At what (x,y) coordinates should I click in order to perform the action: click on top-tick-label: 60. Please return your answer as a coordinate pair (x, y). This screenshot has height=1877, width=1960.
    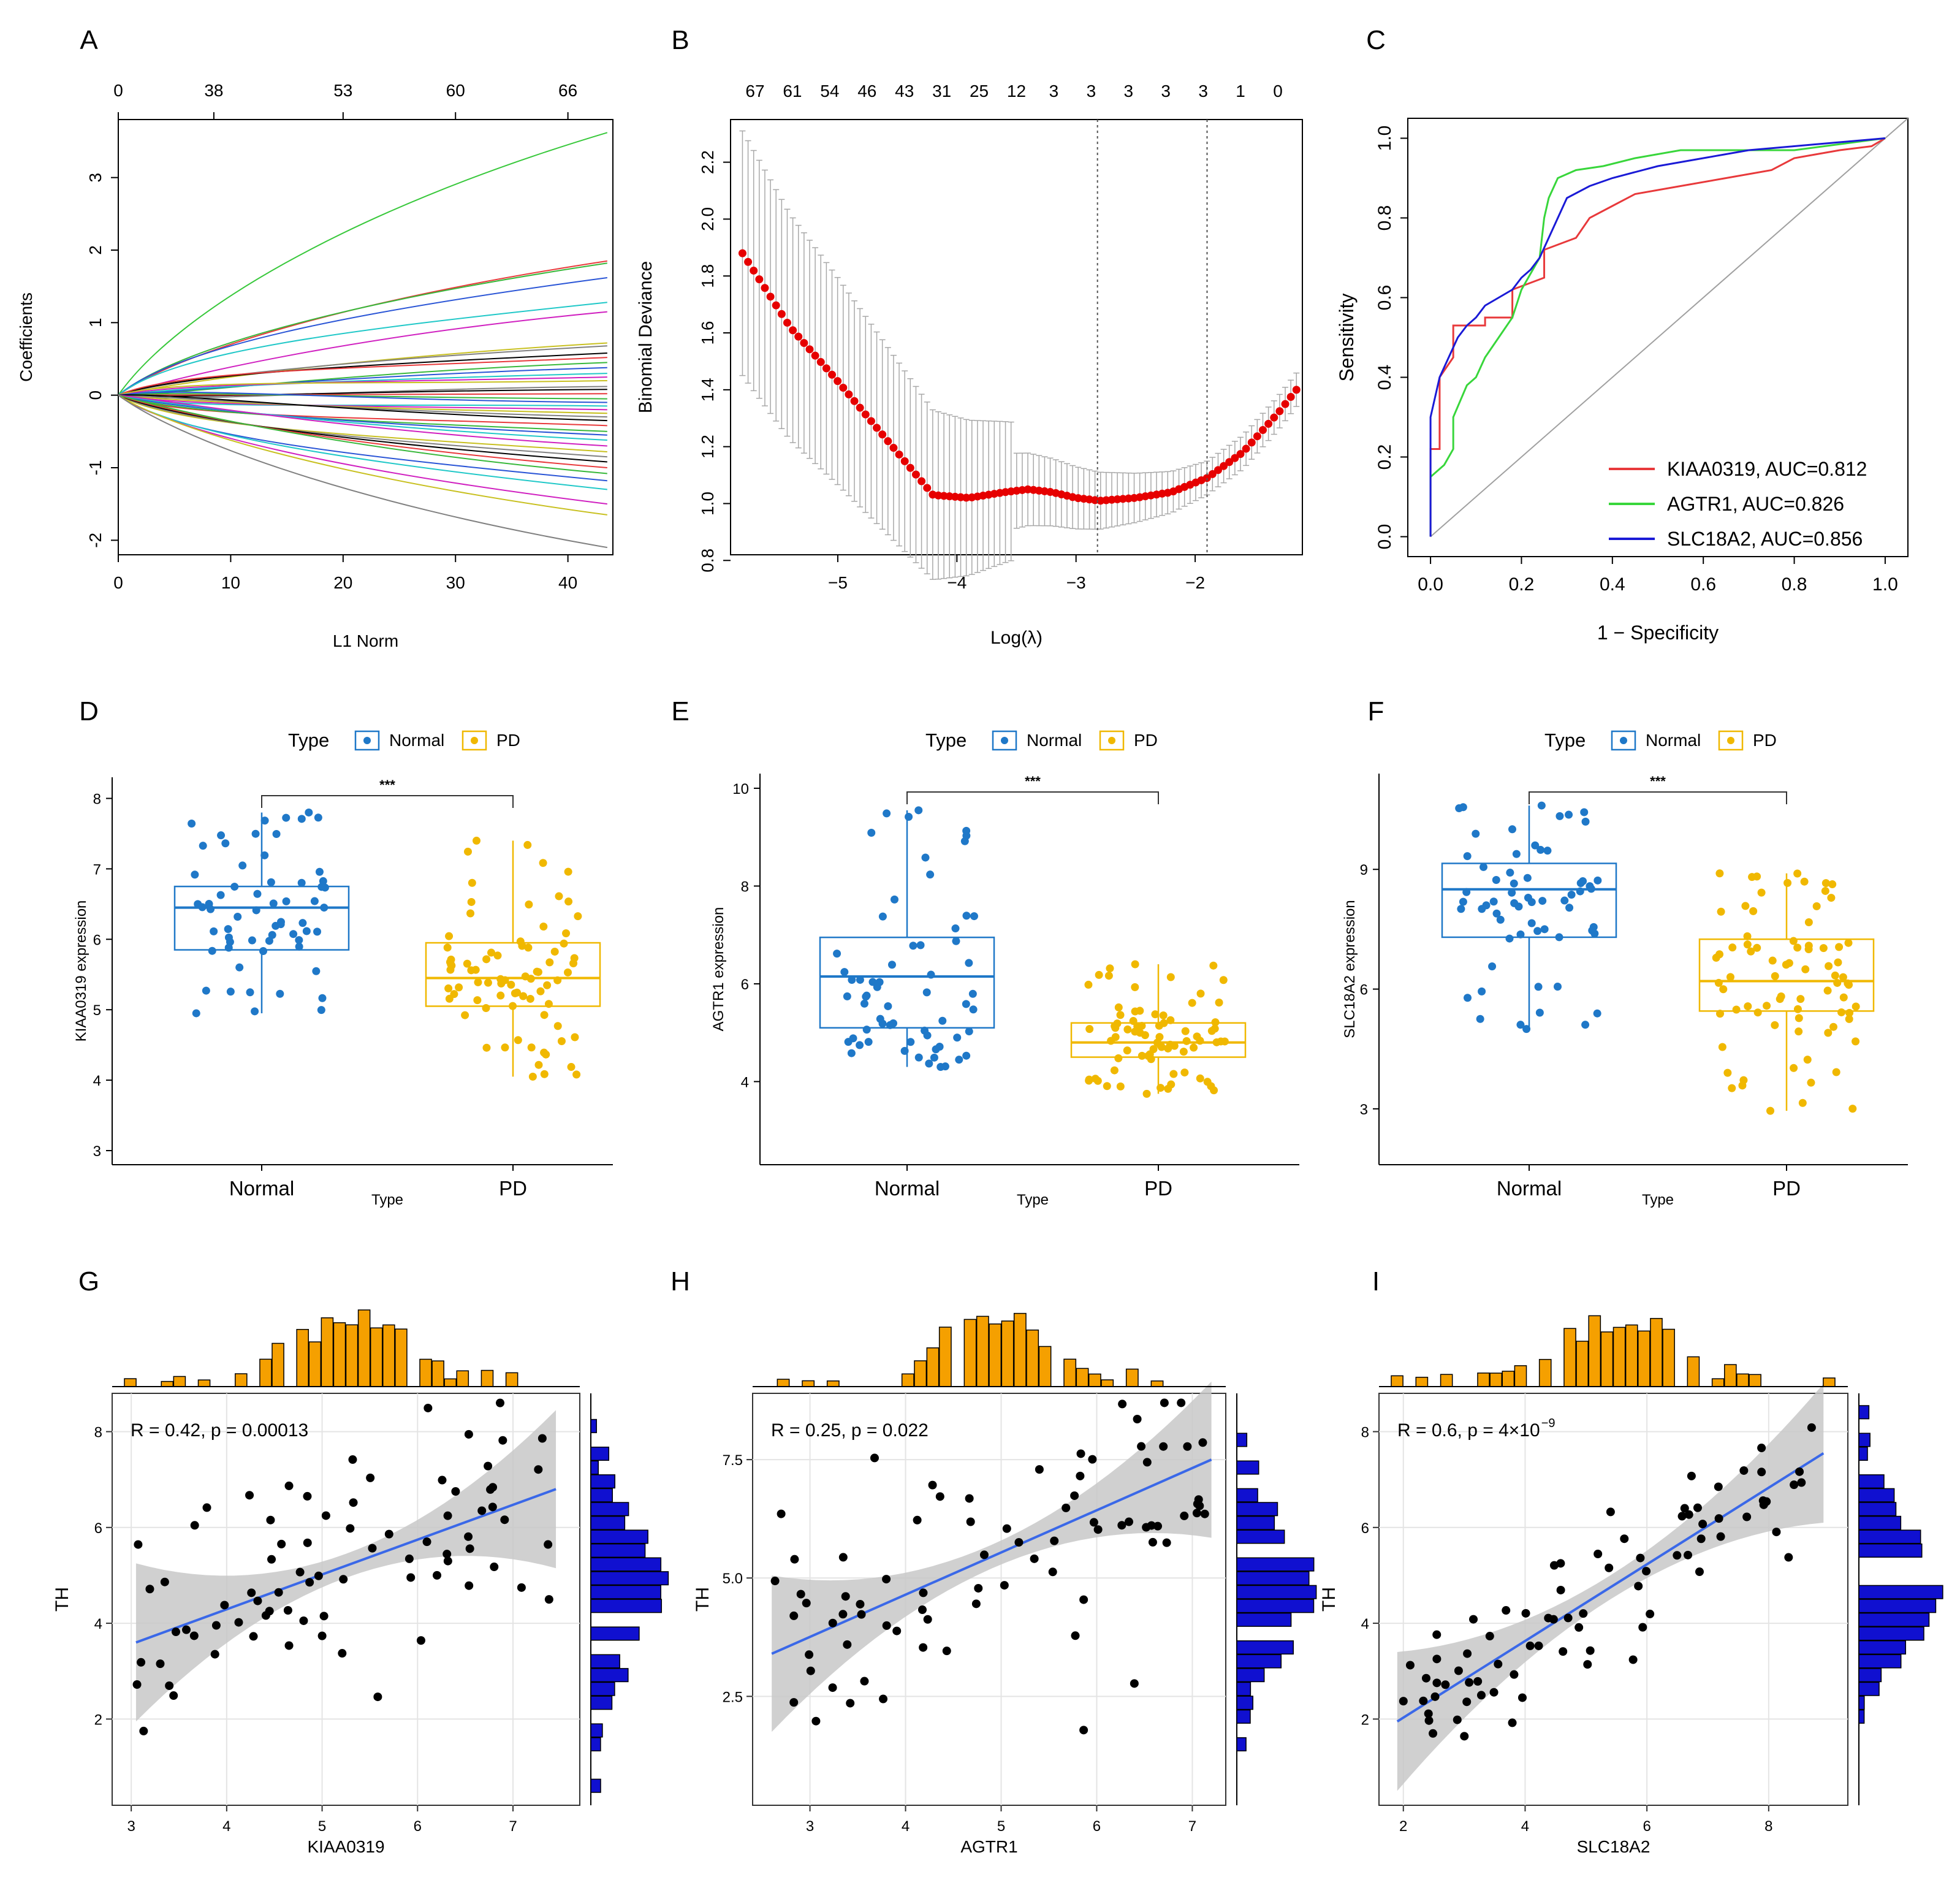
    Looking at the image, I should click on (455, 90).